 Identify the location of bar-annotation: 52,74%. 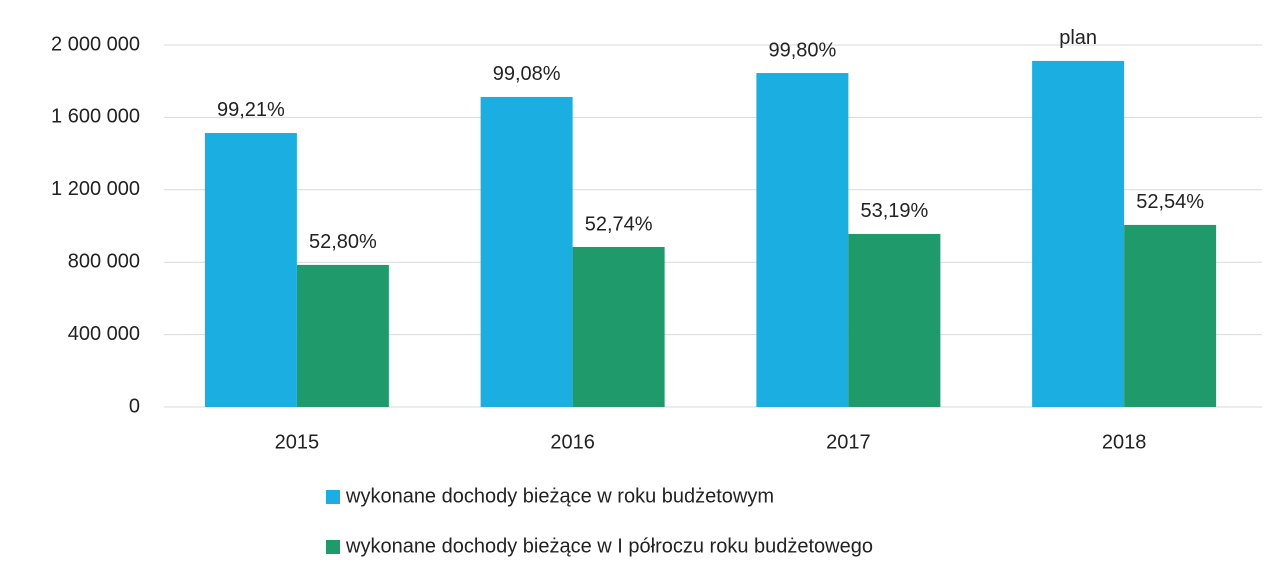
(619, 224).